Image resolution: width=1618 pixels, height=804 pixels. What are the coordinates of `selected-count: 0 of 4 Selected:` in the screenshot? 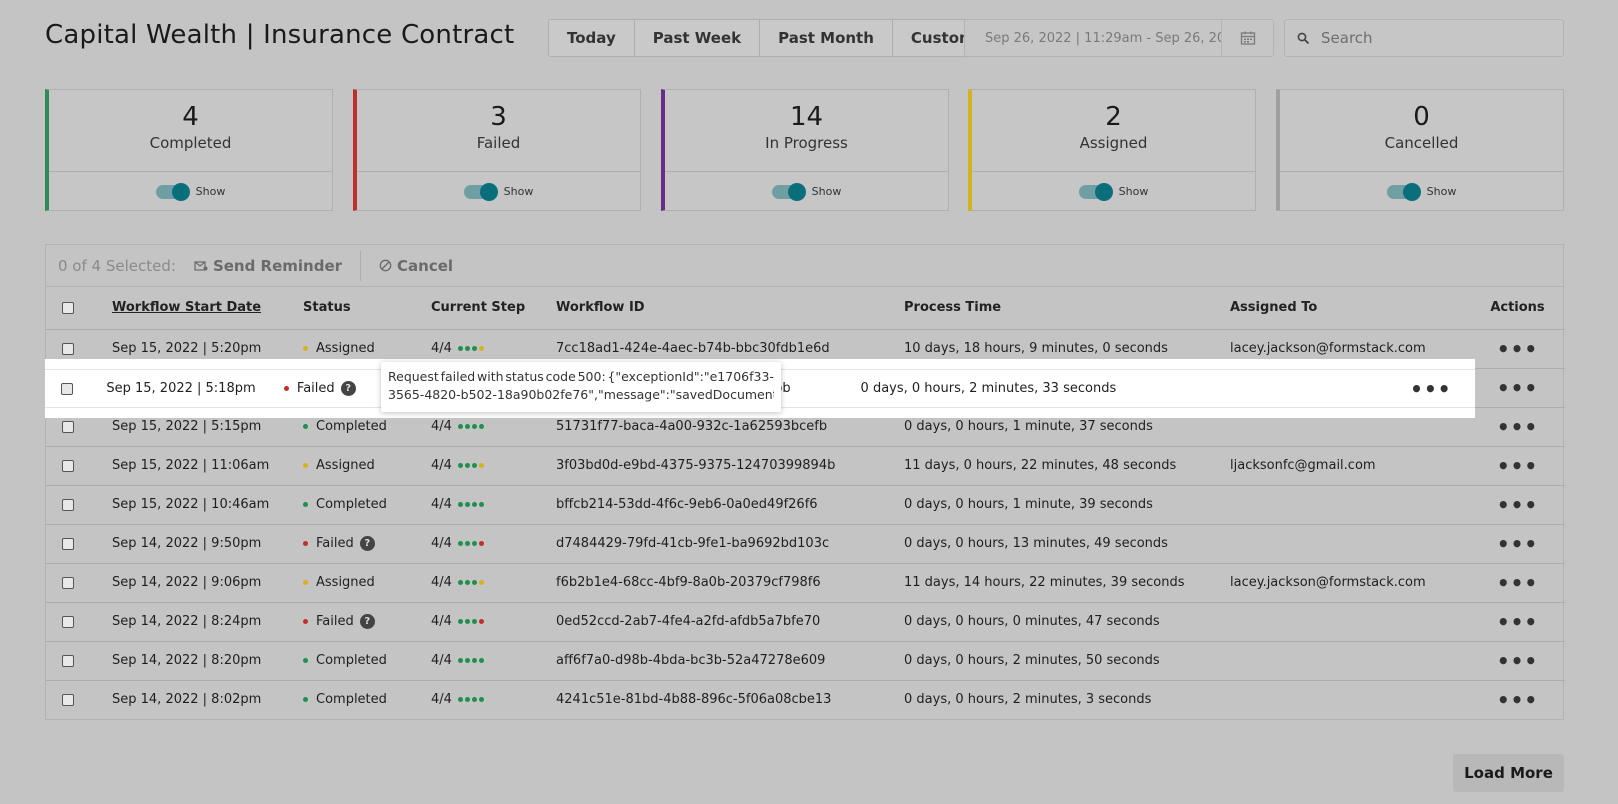 It's located at (117, 265).